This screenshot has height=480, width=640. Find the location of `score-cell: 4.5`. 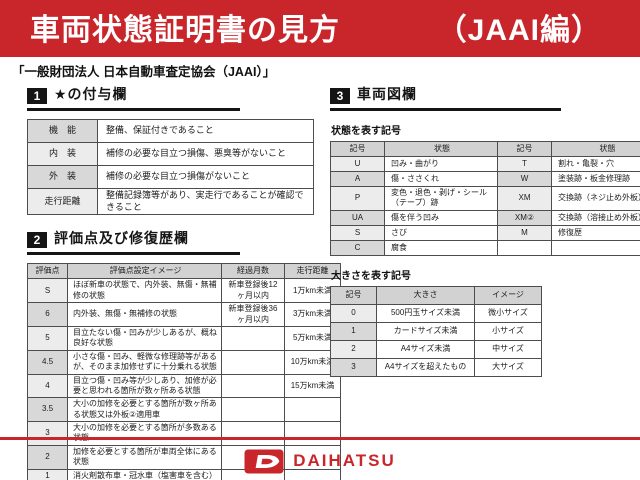

score-cell: 4.5 is located at coordinates (47, 362).